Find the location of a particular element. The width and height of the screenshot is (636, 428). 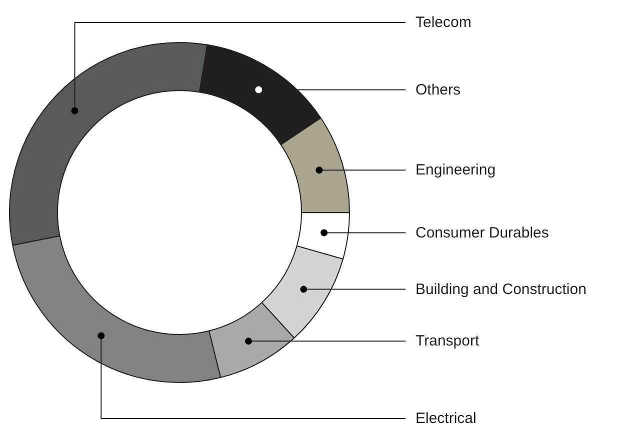

slice-label: Building and Construction is located at coordinates (501, 289).